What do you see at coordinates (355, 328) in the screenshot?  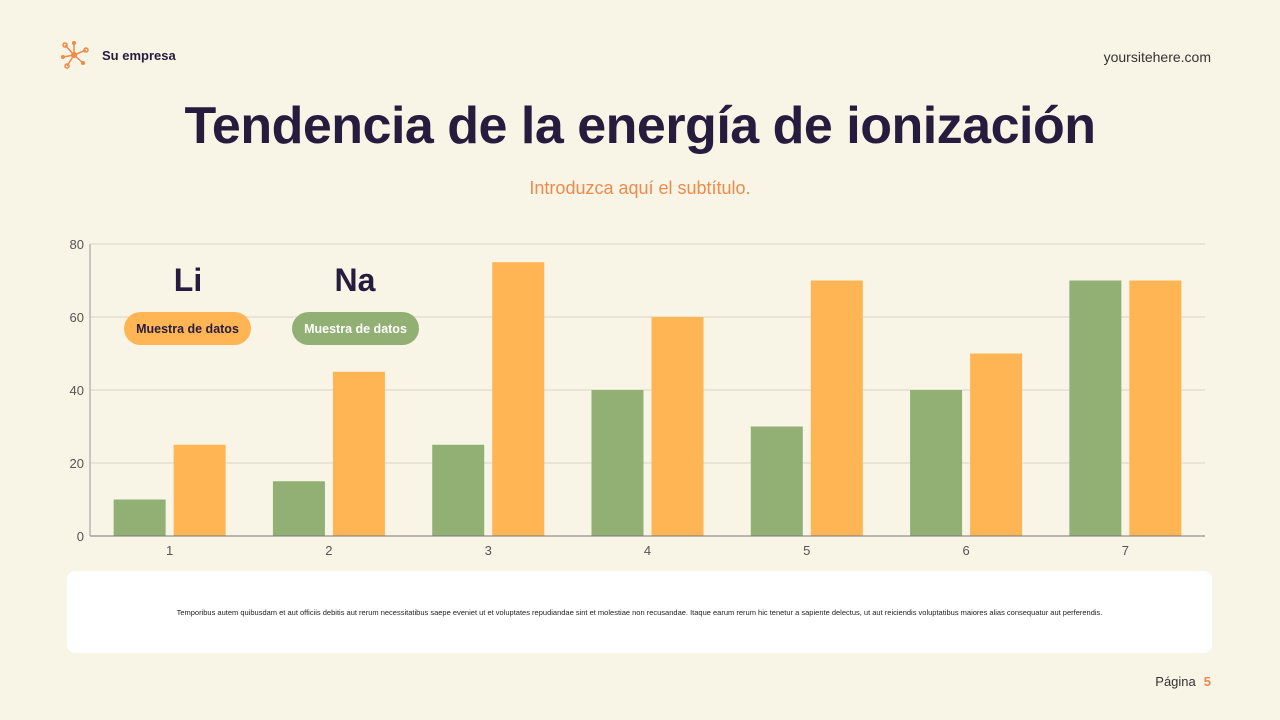 I see `legend-pill-green: Muestra de datos` at bounding box center [355, 328].